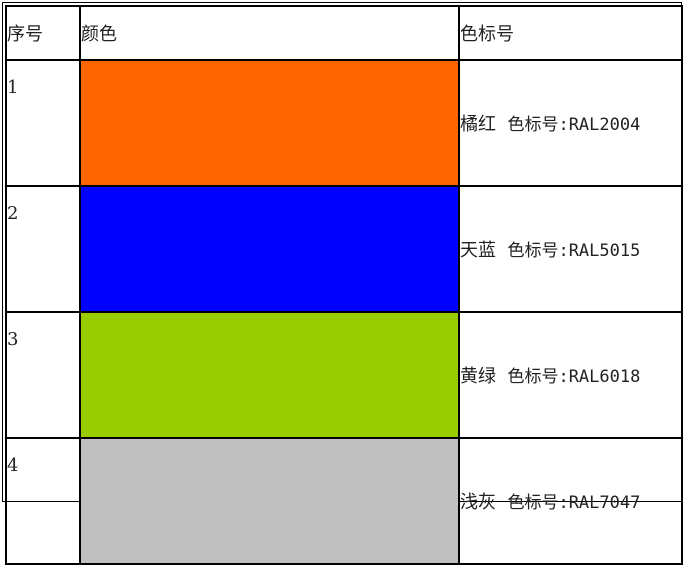 The image size is (685, 565). Describe the element at coordinates (574, 377) in the screenshot. I see `color-code: 色标号:RAL6018` at that location.